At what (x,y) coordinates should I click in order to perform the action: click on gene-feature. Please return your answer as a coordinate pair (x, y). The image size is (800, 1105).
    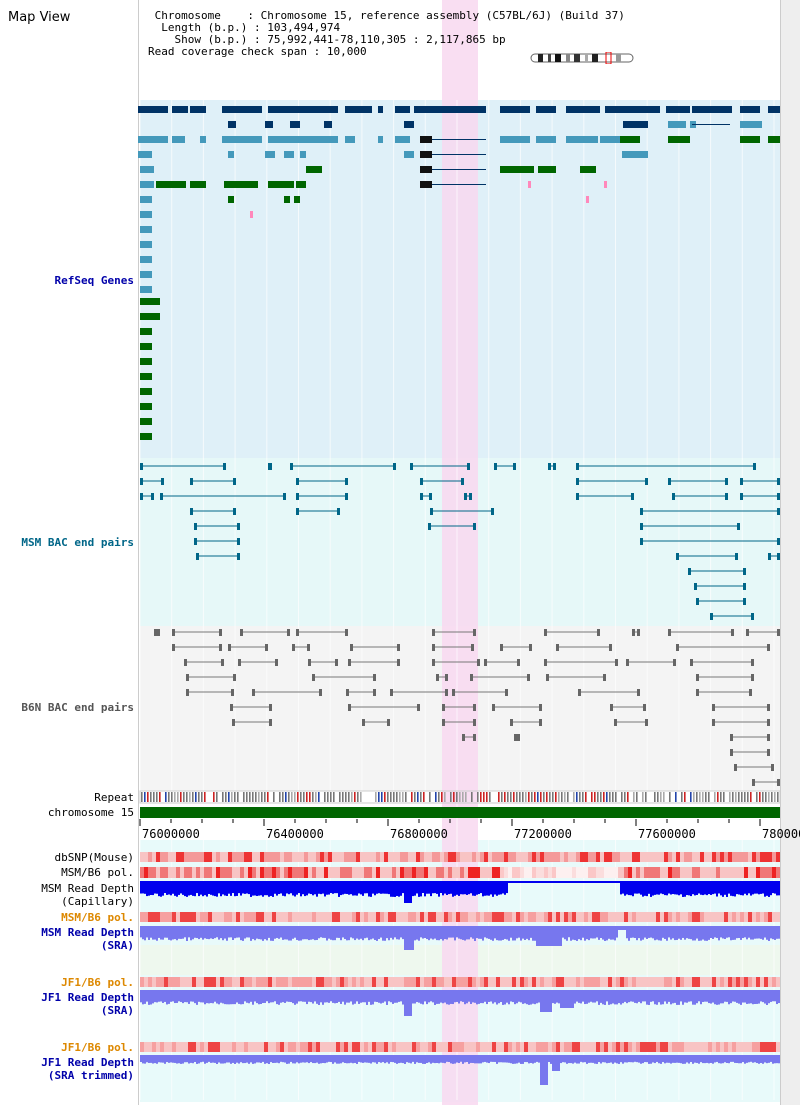
    Looking at the image, I should click on (147, 169).